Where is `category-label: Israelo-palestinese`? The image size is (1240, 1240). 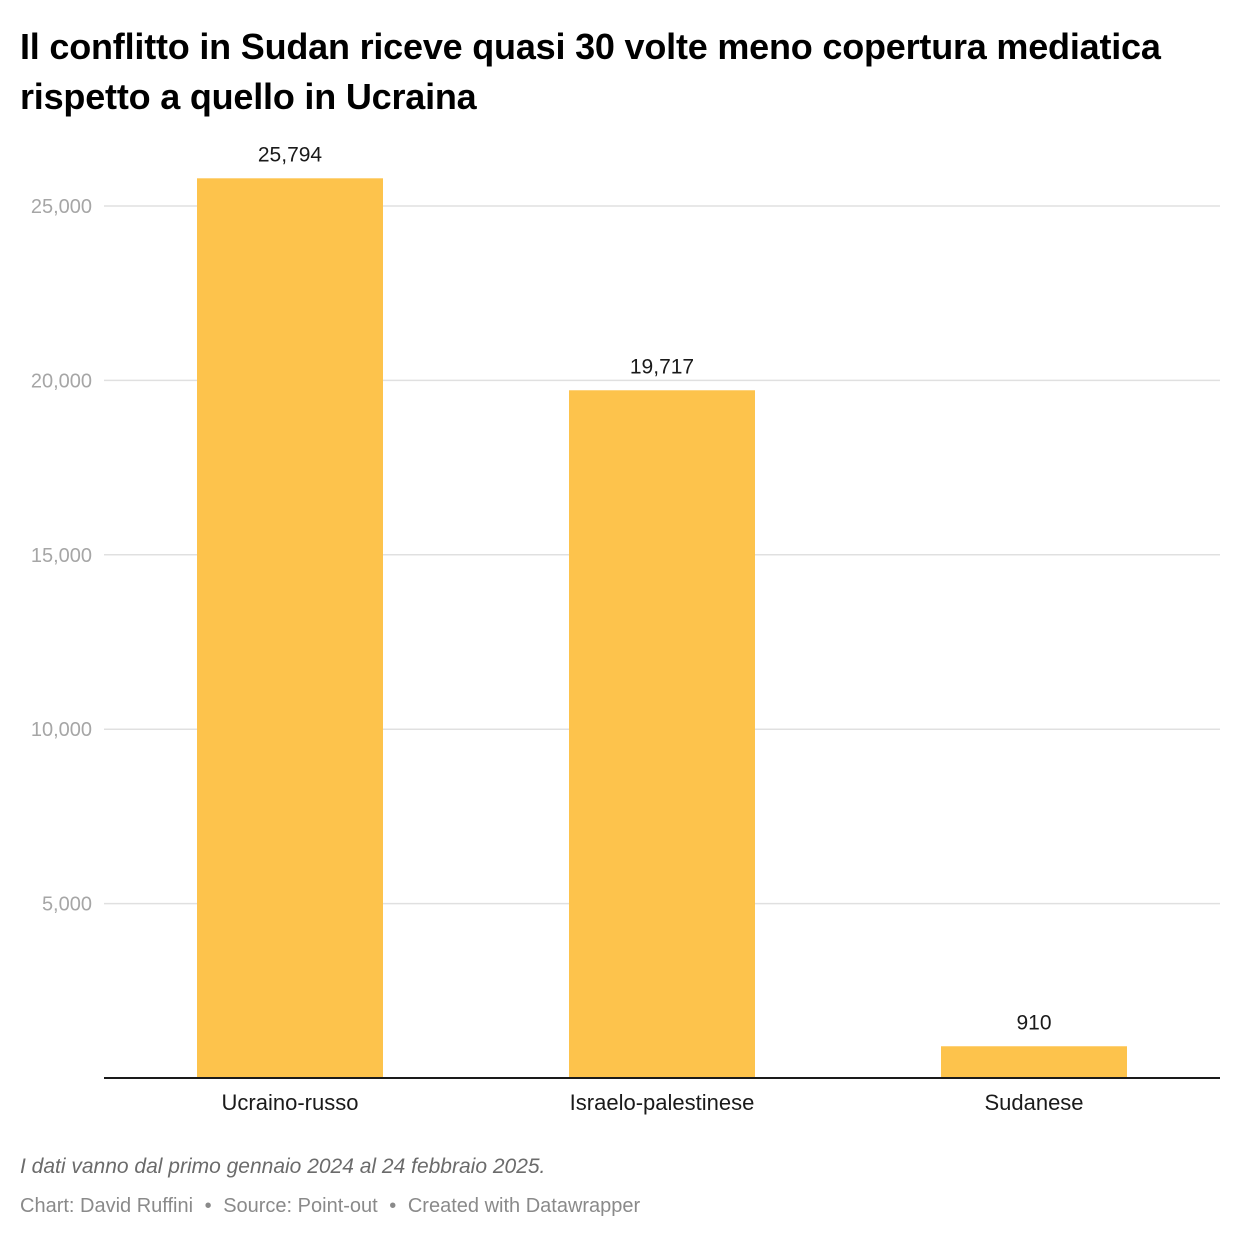
category-label: Israelo-palestinese is located at coordinates (662, 1102).